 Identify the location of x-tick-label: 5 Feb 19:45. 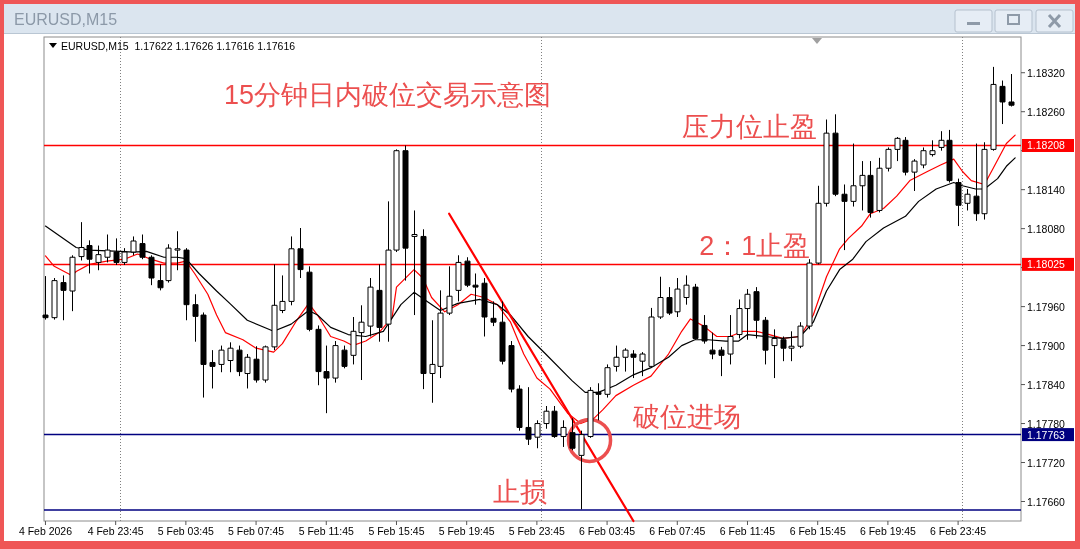
(466, 531).